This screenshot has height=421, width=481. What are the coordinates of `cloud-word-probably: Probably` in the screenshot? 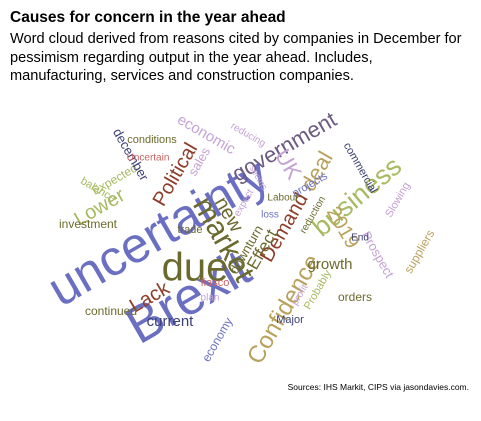 It's located at (318, 290).